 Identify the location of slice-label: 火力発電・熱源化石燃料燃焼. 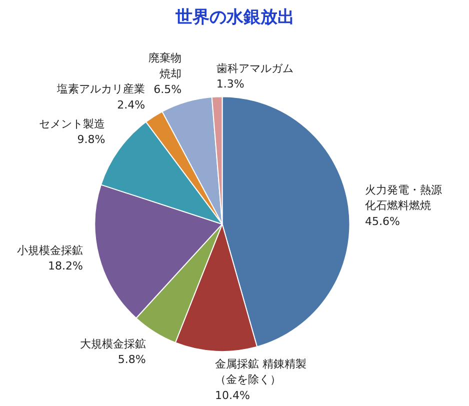
(403, 198).